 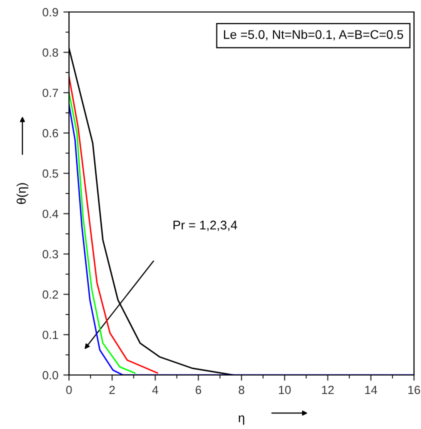 What do you see at coordinates (206, 225) in the screenshot?
I see `annotation: Pr = 1,2,3,4` at bounding box center [206, 225].